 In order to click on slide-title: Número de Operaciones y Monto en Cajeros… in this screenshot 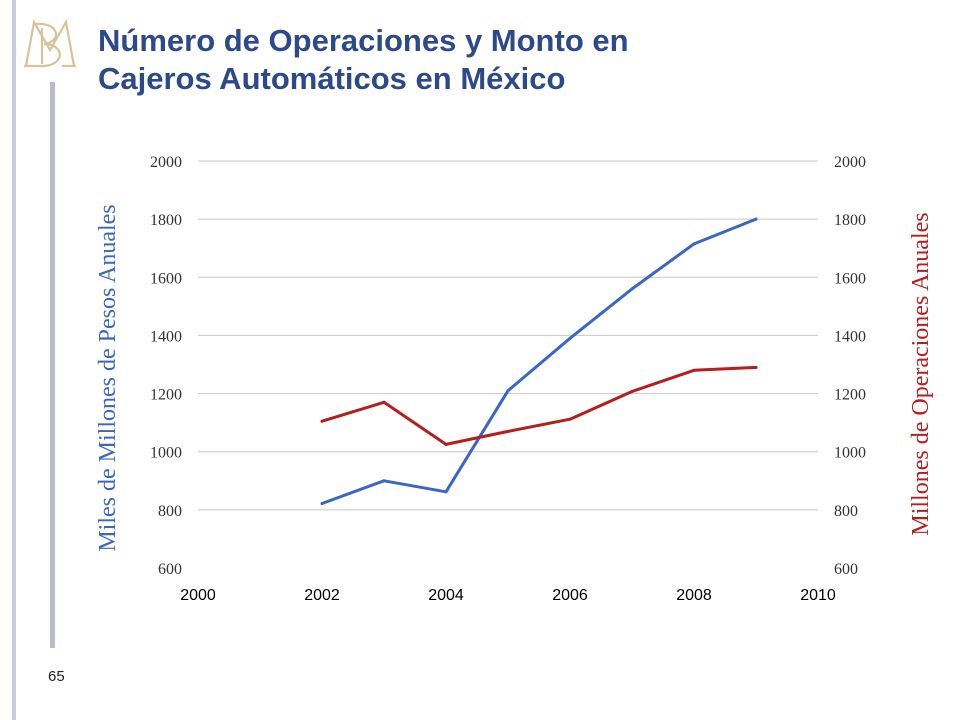, I will do `click(508, 60)`.